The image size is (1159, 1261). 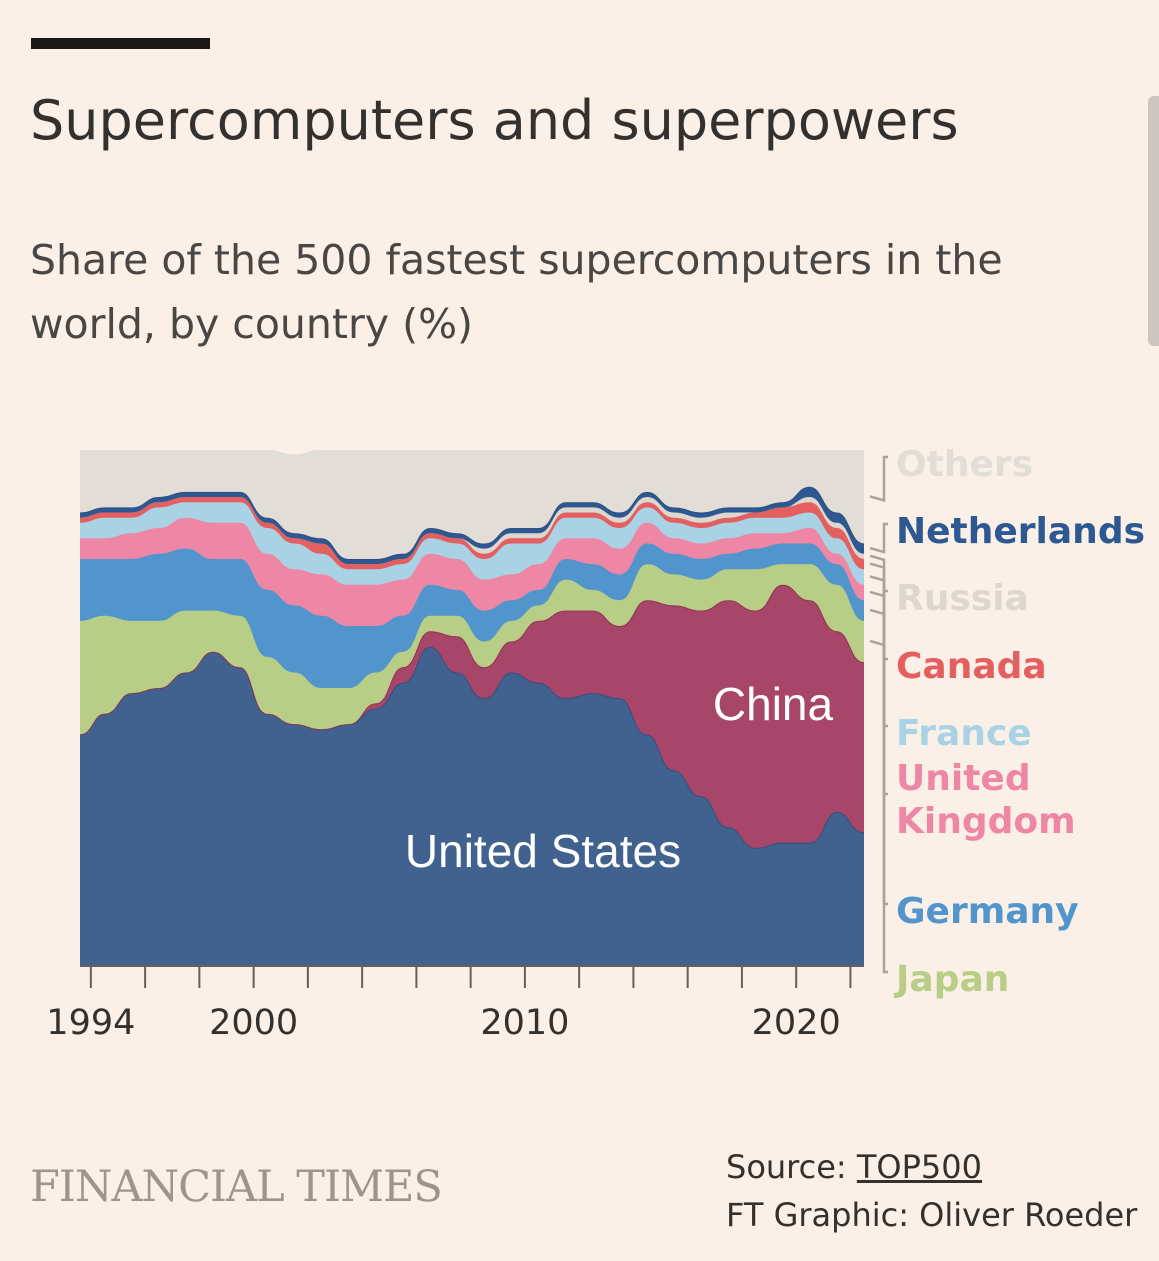 I want to click on legend-label-germany: Germany, so click(x=987, y=911).